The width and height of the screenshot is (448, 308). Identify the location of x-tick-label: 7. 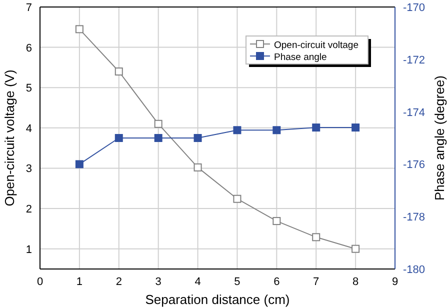
(316, 282).